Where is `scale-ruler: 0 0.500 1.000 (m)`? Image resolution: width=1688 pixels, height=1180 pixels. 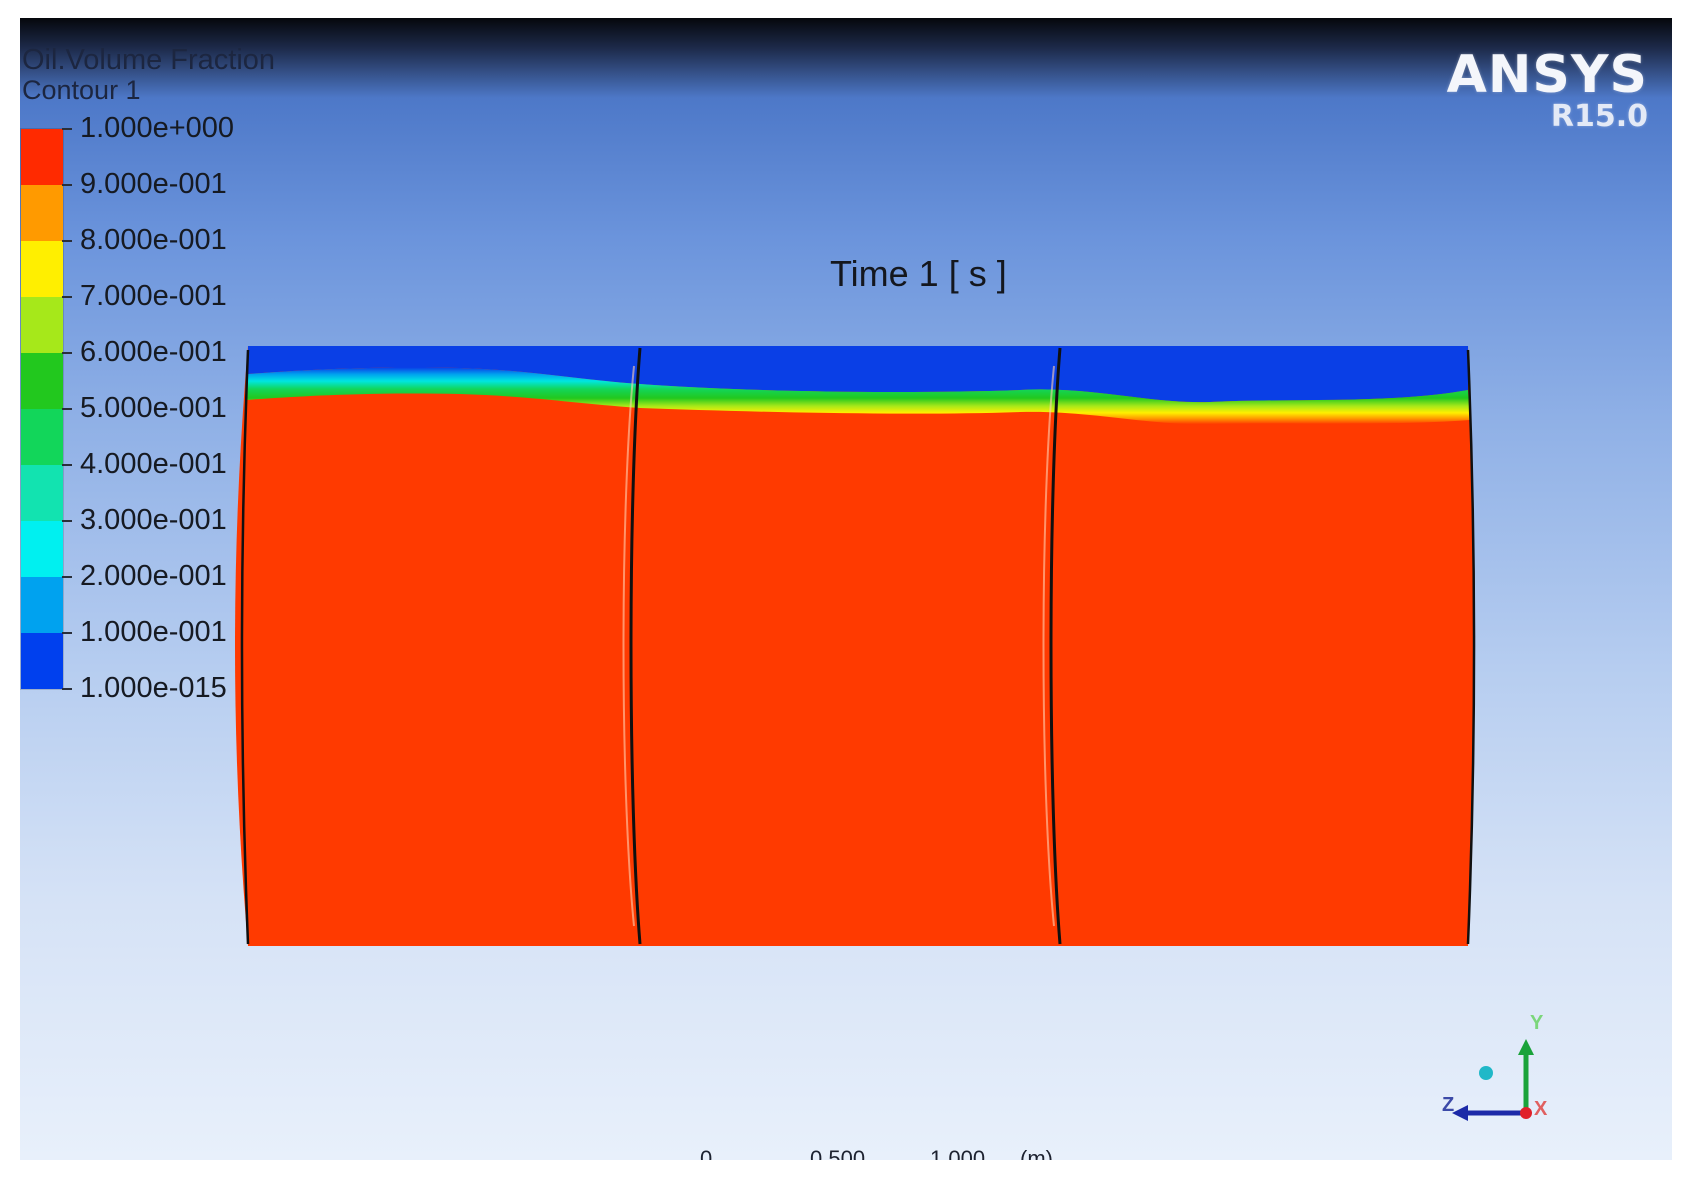
scale-ruler: 0 0.500 1.000 (m) is located at coordinates (890, 1153).